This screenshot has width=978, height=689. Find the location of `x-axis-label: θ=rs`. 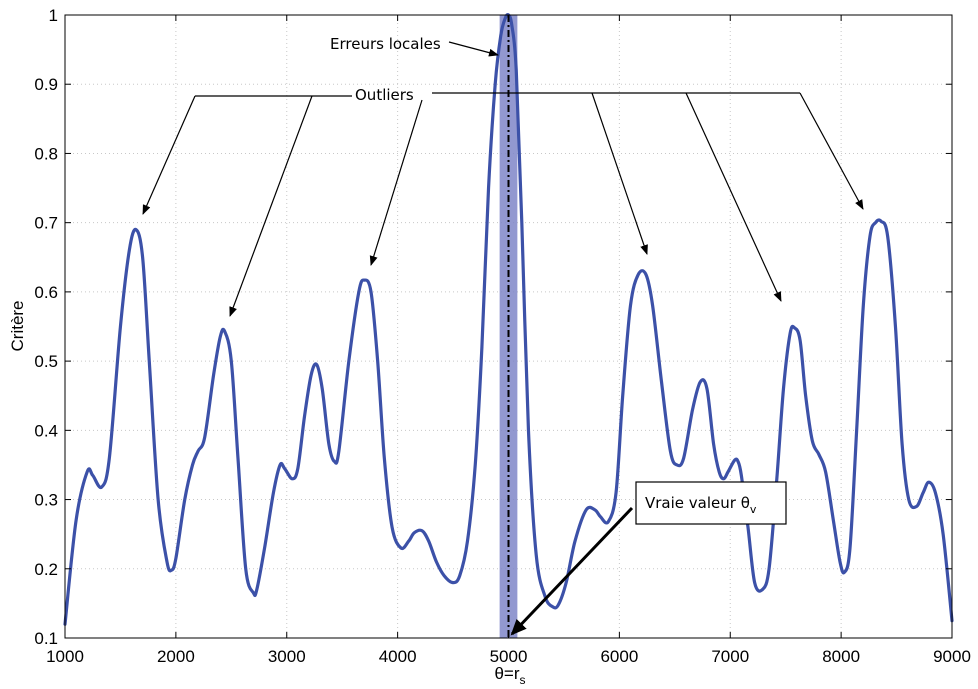

x-axis-label: θ=rs is located at coordinates (509, 675).